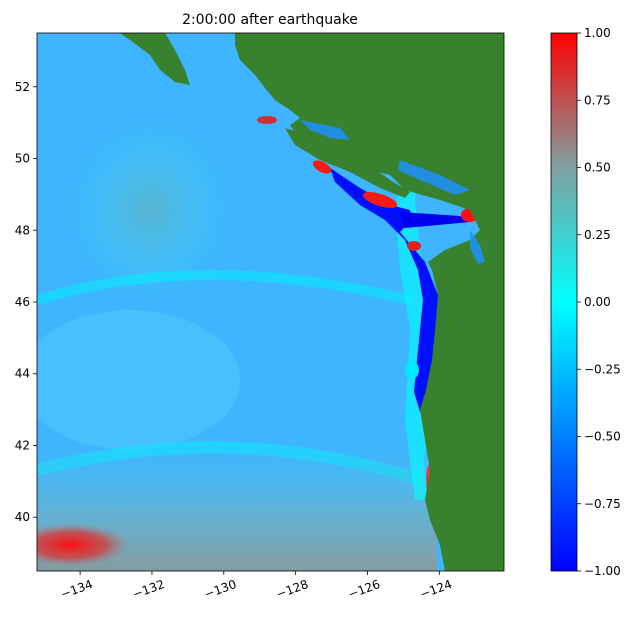  What do you see at coordinates (602, 571) in the screenshot?
I see `colorbar-tick-label: −1.00` at bounding box center [602, 571].